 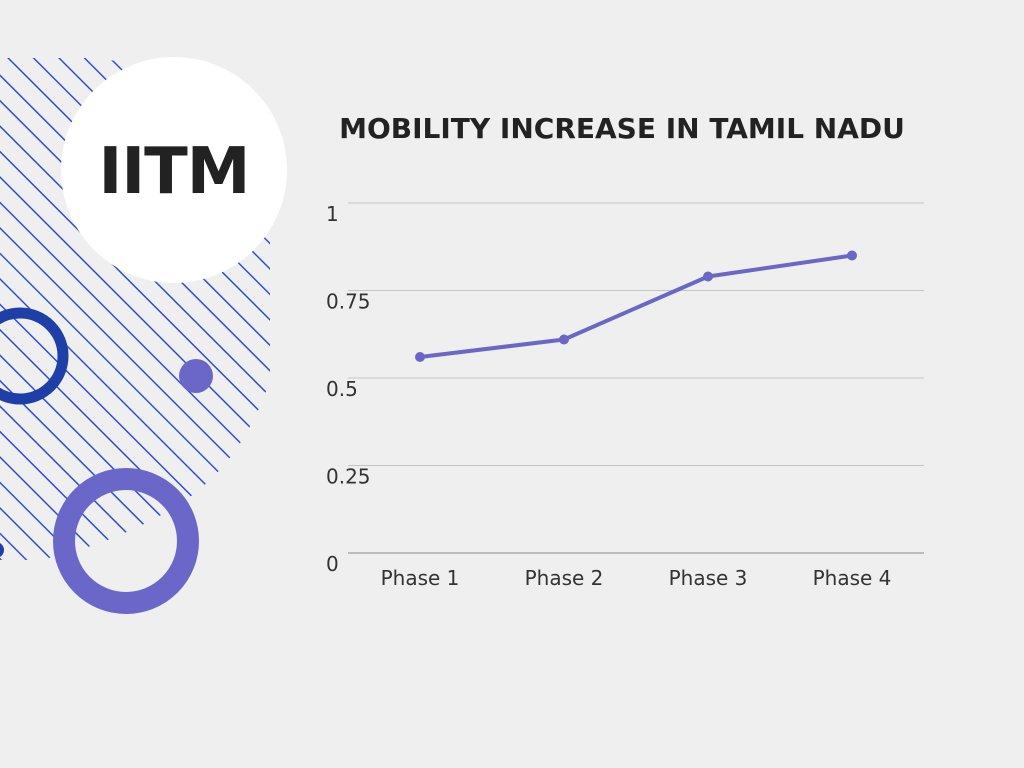 What do you see at coordinates (852, 578) in the screenshot?
I see `x-tick-label: Phase 4` at bounding box center [852, 578].